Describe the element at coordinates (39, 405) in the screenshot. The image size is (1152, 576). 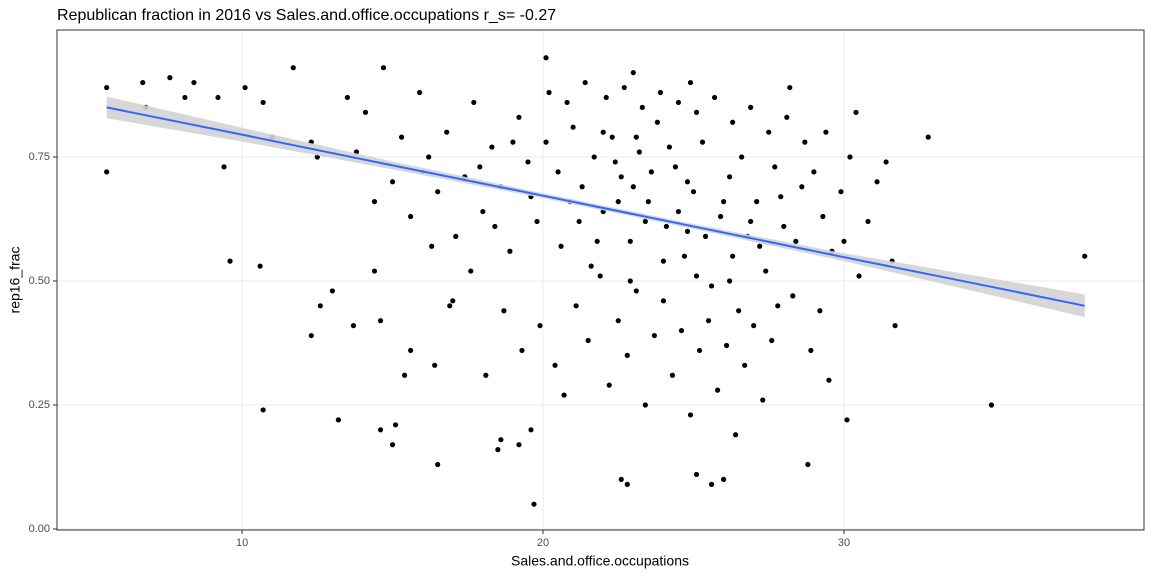
I see `y-tick-label: 0.25` at that location.